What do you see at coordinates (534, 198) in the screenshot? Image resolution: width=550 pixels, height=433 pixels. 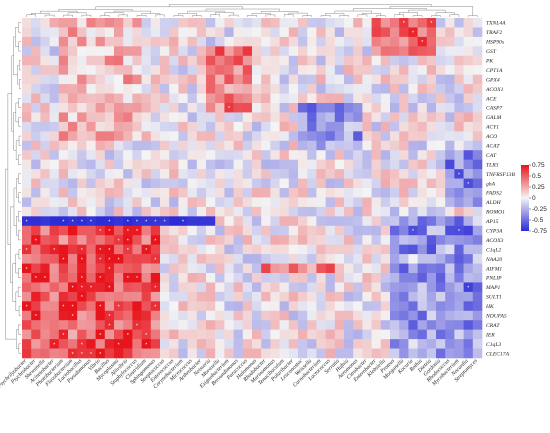 I see `legend-tick-label: 0` at bounding box center [534, 198].